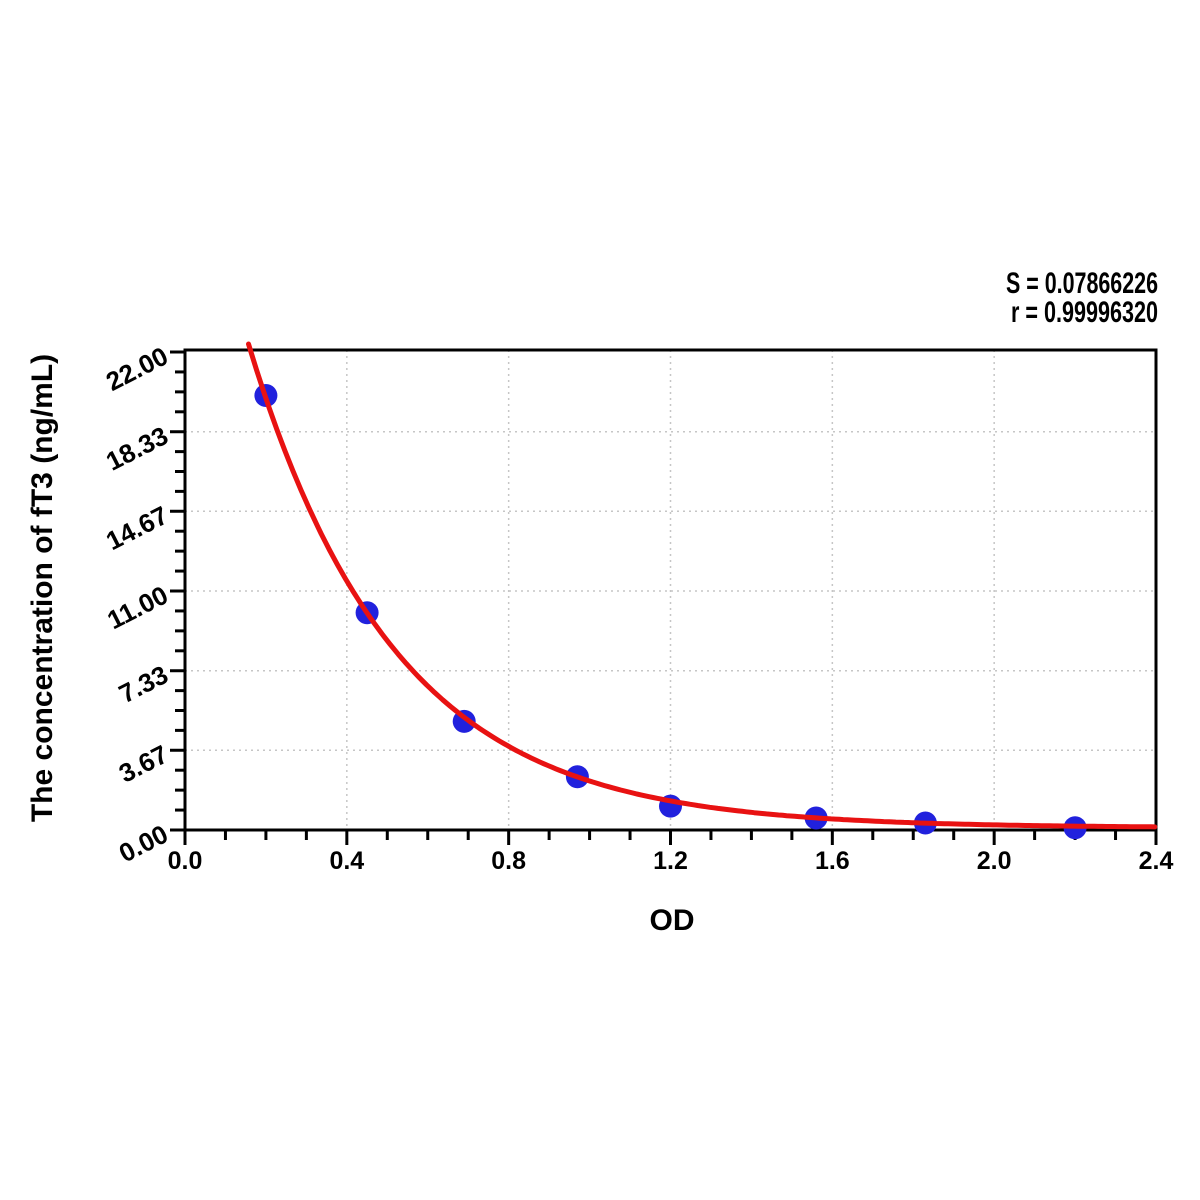  Describe the element at coordinates (1084, 312) in the screenshot. I see `stat-r-value: r = 0.99996320` at that location.